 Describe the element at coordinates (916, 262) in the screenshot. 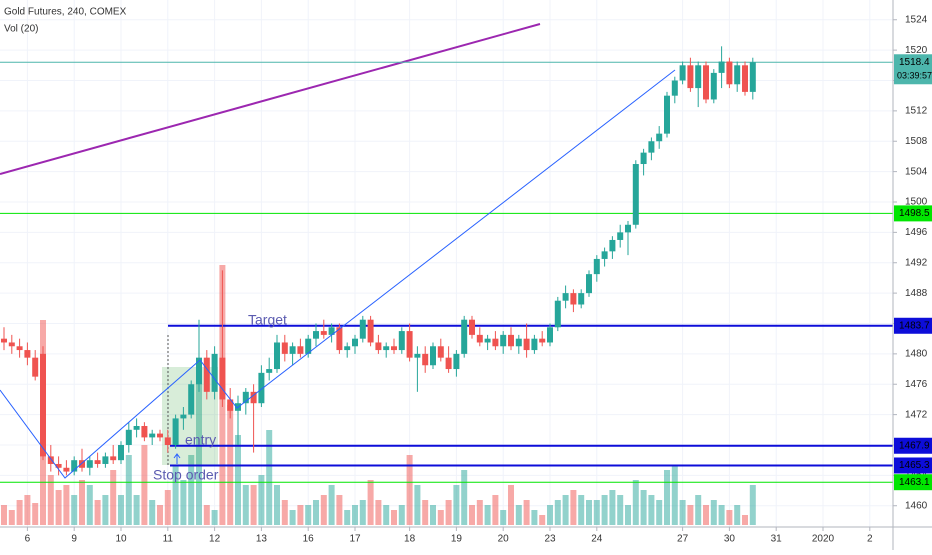

I see `y-tick-label: 1492` at that location.